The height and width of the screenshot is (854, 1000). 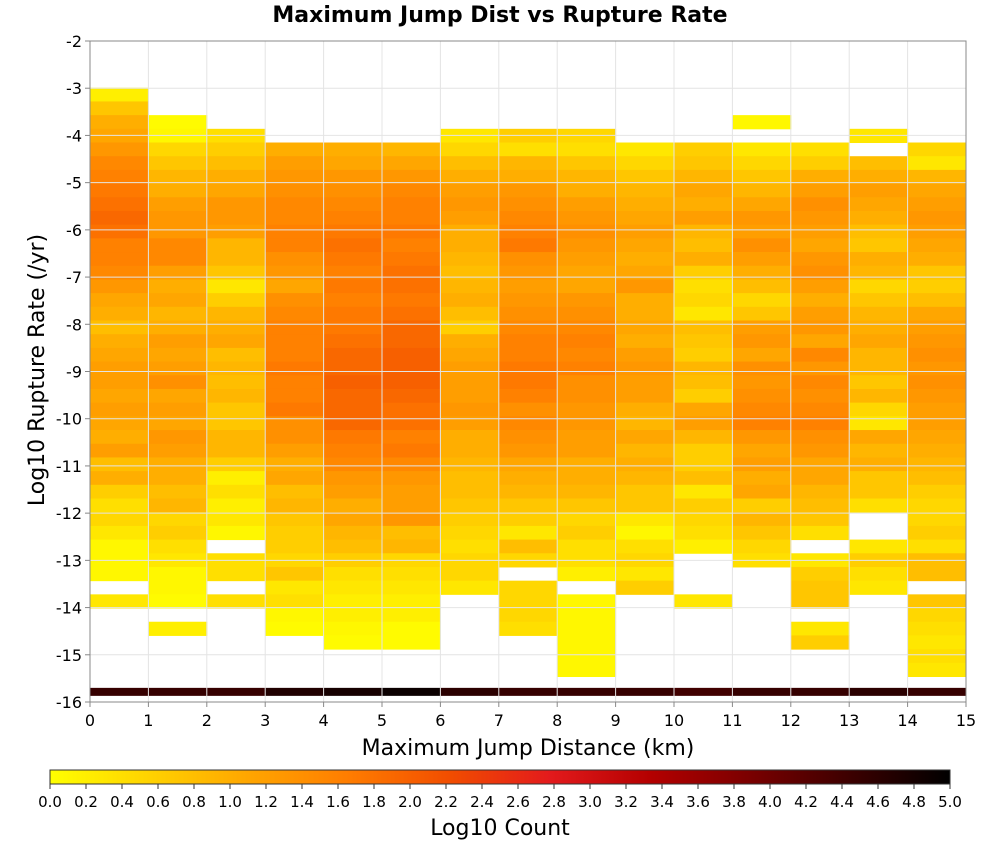 I want to click on colorbar-tick-label: 5.0, so click(x=950, y=802).